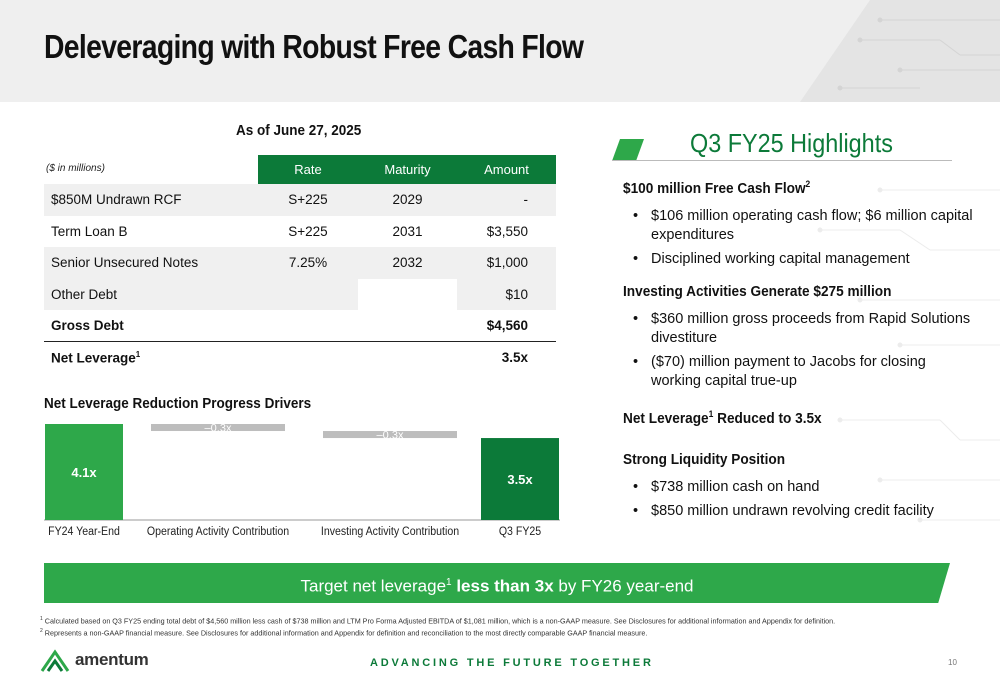  What do you see at coordinates (798, 259) in the screenshot?
I see `highlight-bullet: Disciplined working capital management` at bounding box center [798, 259].